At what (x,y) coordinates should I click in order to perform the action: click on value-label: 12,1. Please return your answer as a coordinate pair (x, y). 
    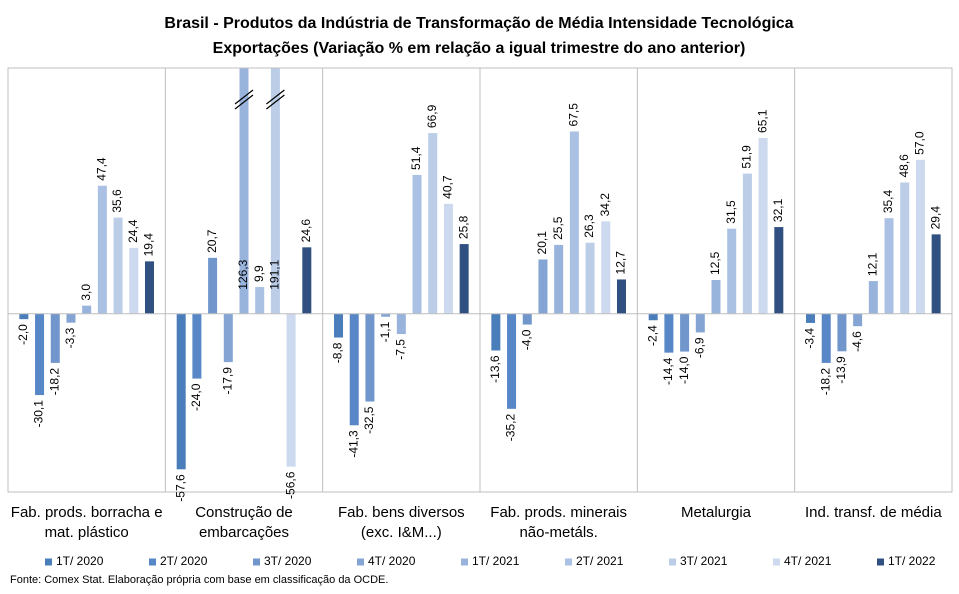
    Looking at the image, I should click on (873, 264).